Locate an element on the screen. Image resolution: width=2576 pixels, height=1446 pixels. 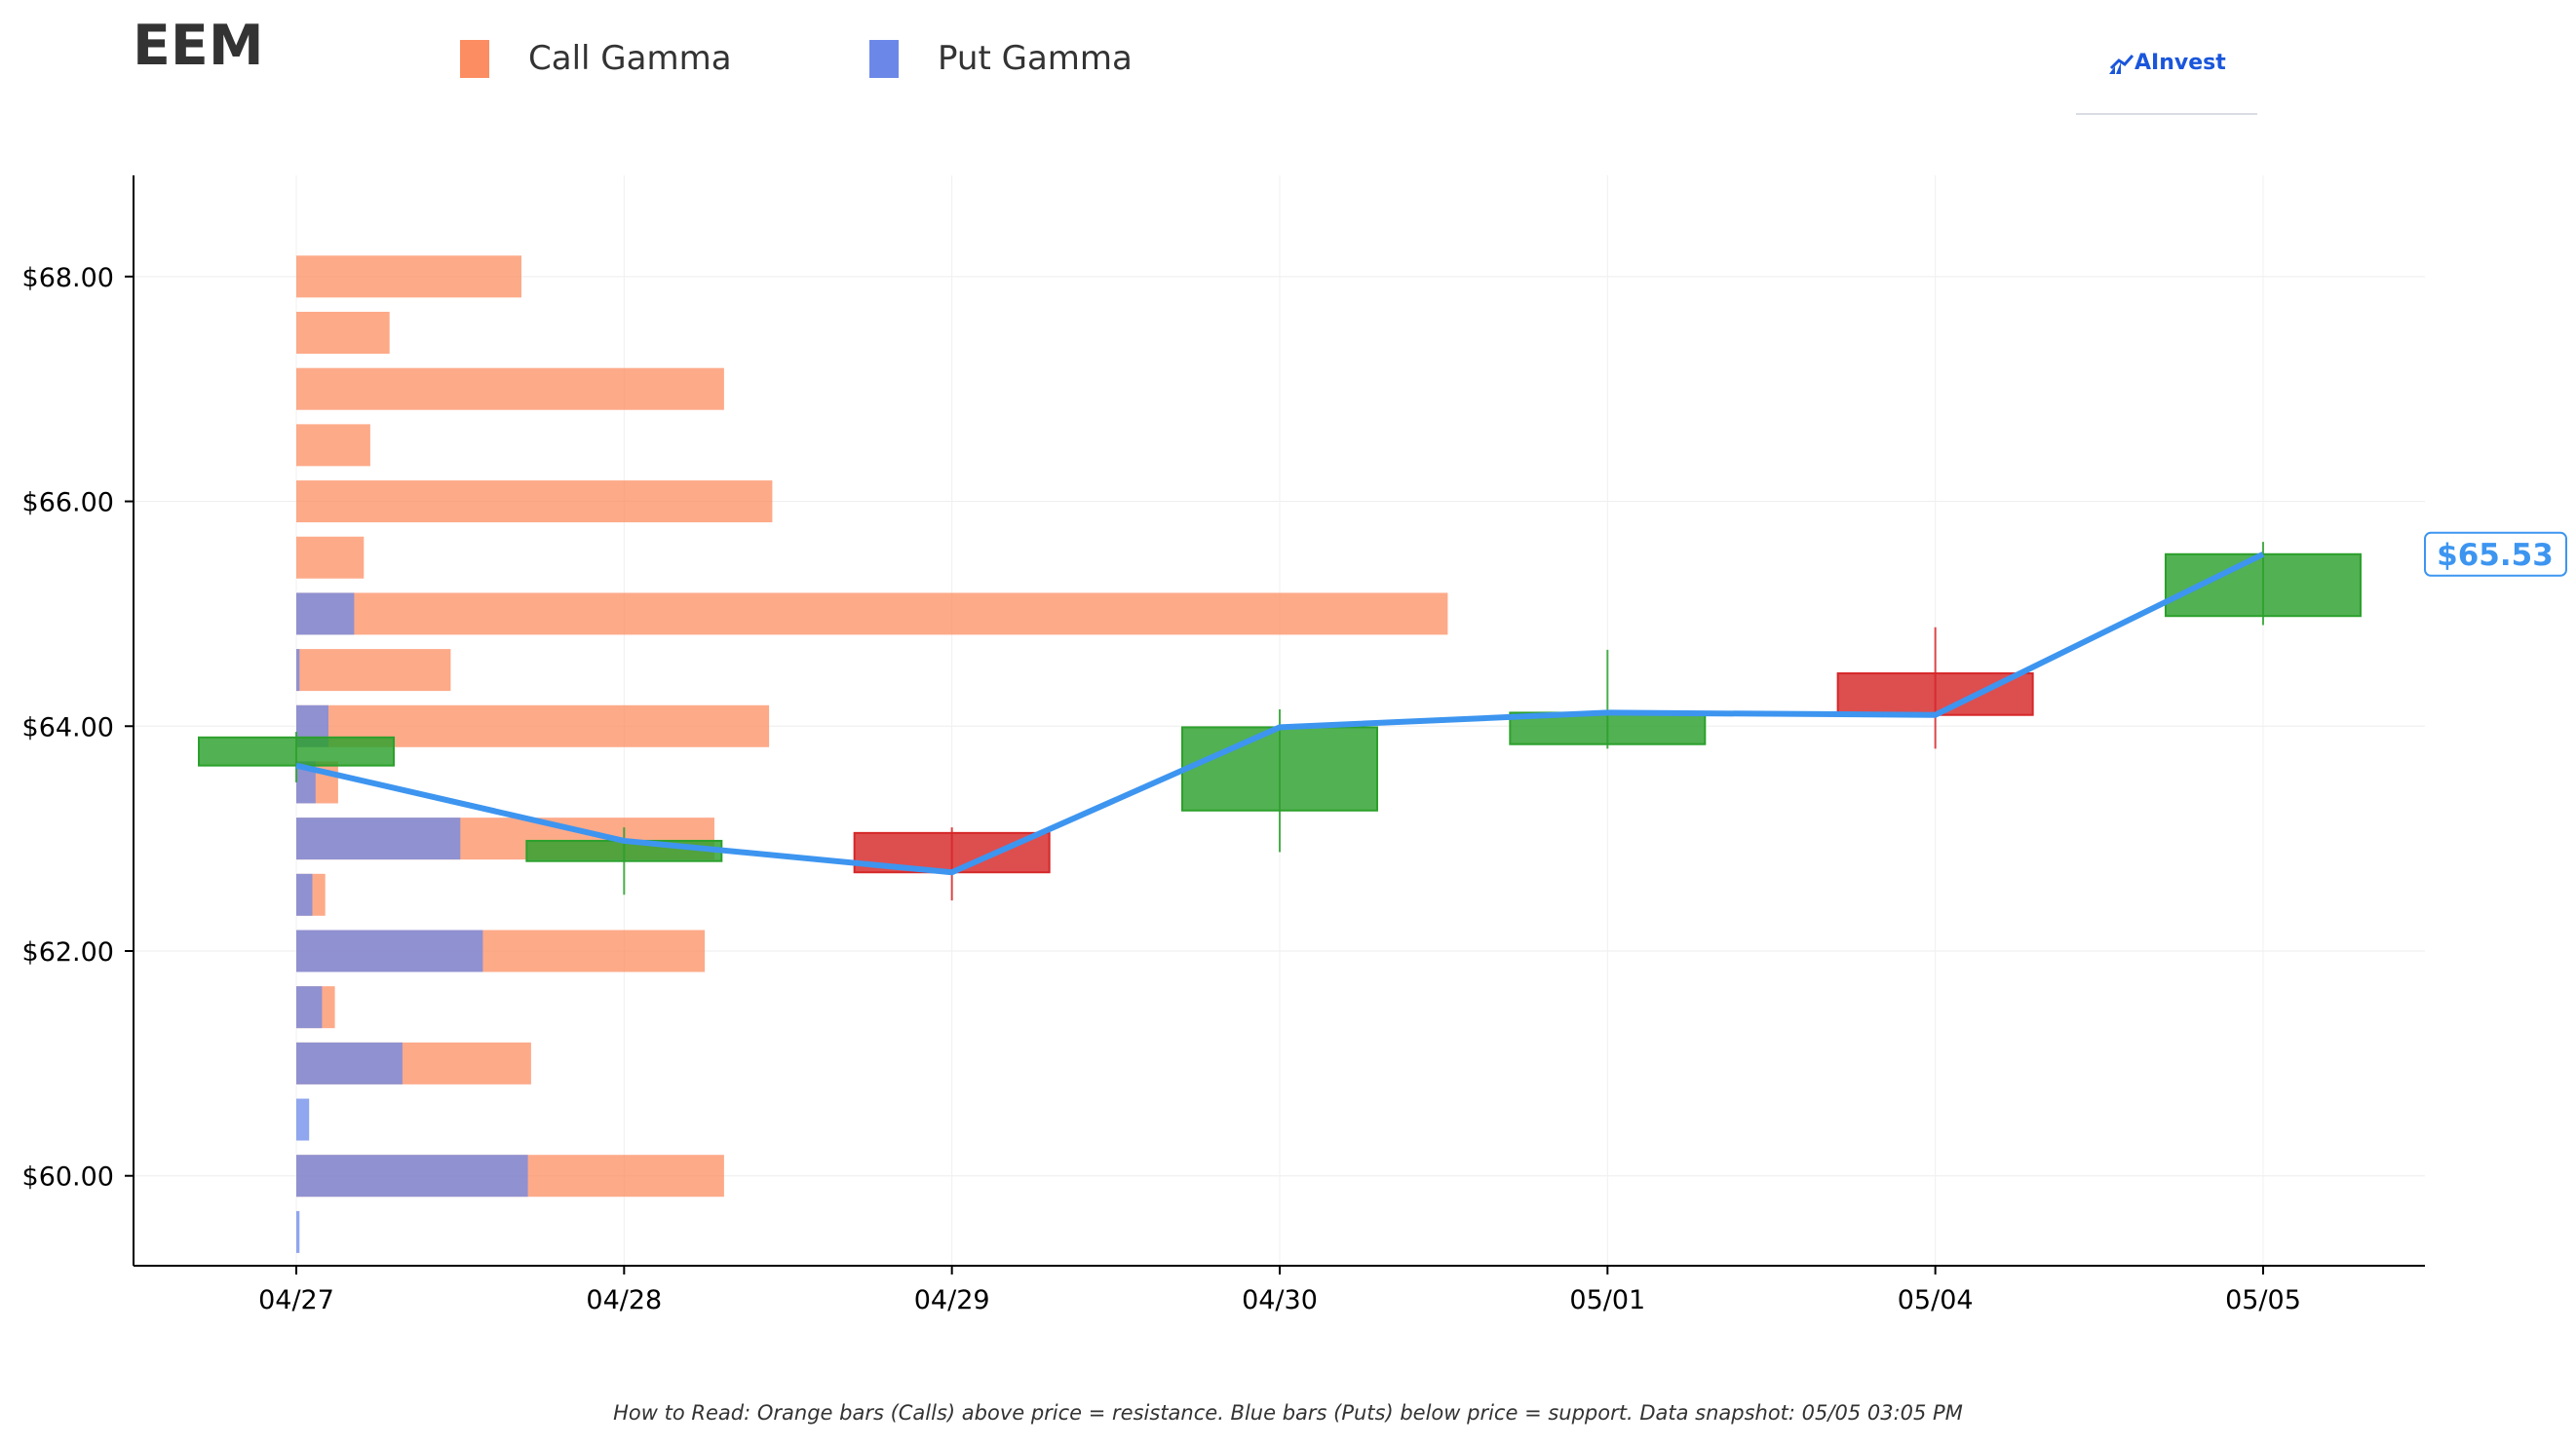
logo-text: AInvest is located at coordinates (2180, 63).